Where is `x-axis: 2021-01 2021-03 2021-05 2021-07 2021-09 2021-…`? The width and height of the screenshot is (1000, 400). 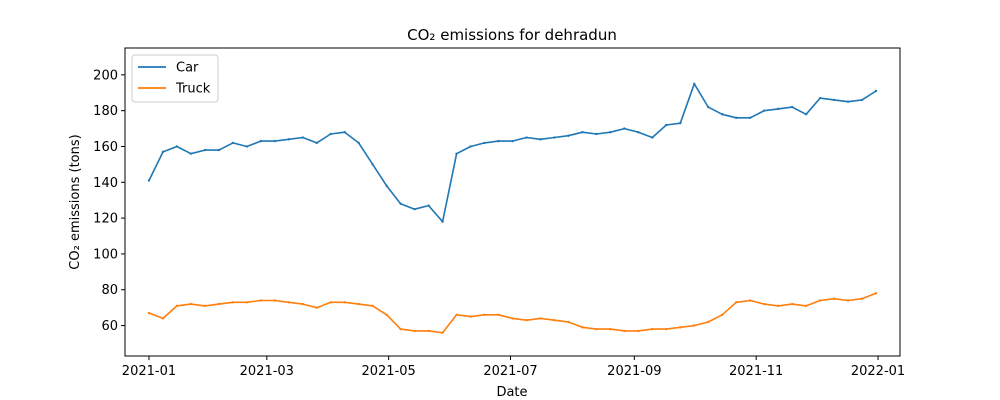
x-axis: 2021-01 2021-03 2021-05 2021-07 2021-09 2021-… is located at coordinates (513, 367).